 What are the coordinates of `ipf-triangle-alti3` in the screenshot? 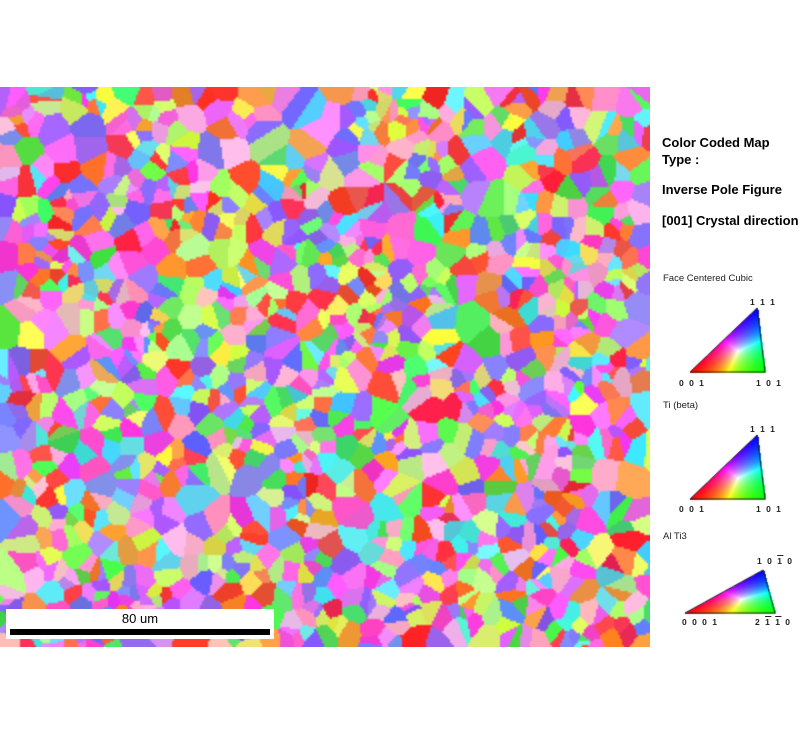 It's located at (733, 591).